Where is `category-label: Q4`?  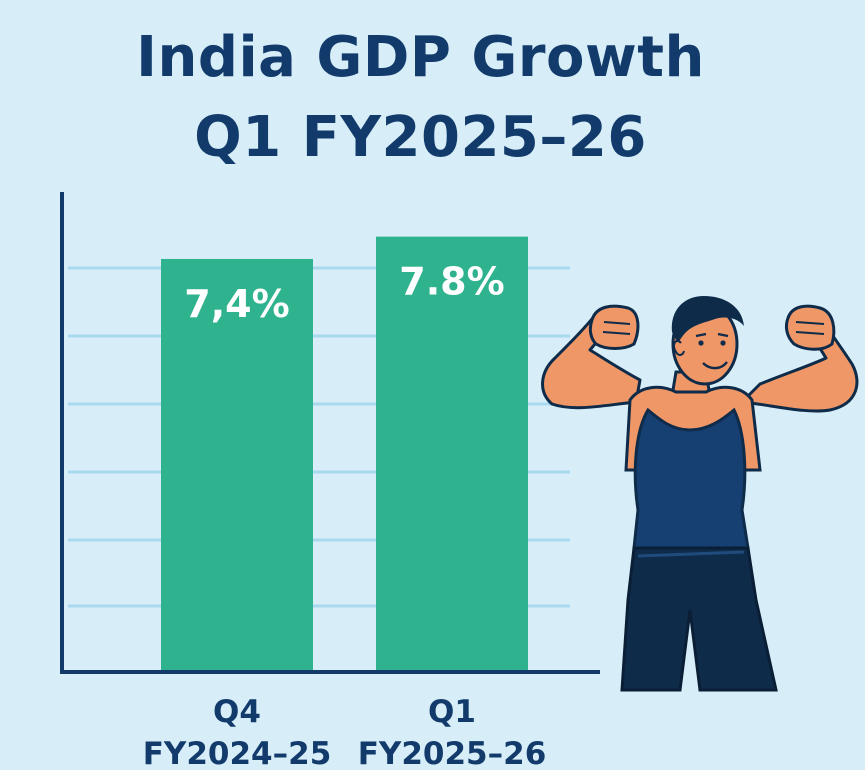
category-label: Q4 is located at coordinates (237, 712).